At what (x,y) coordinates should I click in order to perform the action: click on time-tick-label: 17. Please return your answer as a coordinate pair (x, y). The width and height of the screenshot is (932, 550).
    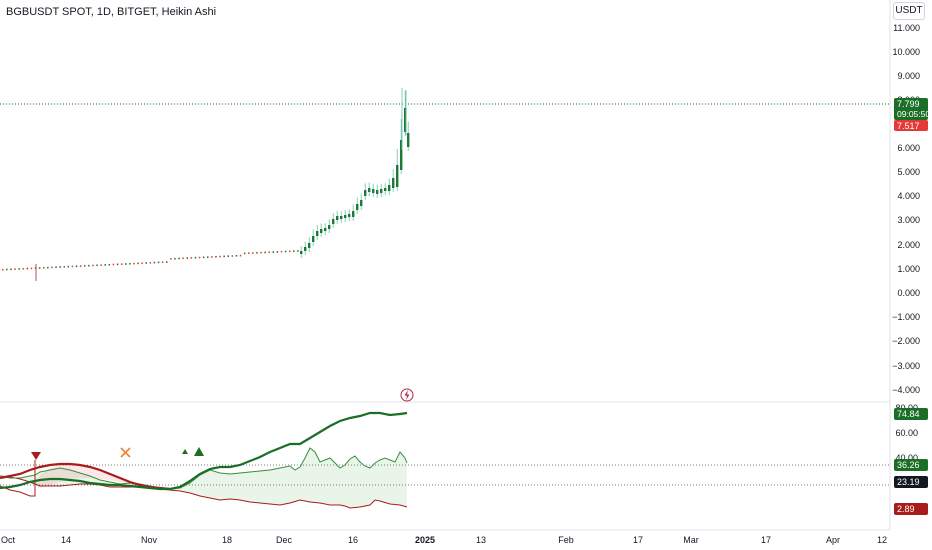
    Looking at the image, I should click on (766, 540).